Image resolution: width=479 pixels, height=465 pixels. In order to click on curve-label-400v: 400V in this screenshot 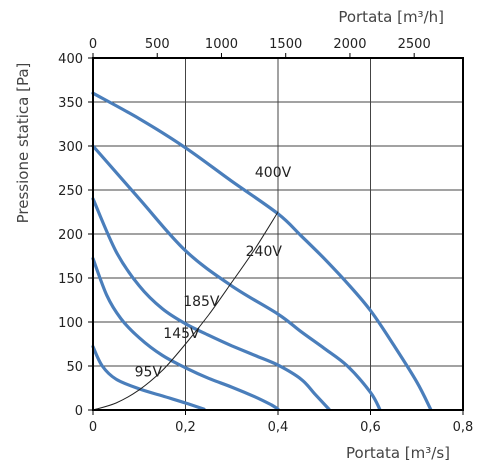, I will do `click(273, 173)`.